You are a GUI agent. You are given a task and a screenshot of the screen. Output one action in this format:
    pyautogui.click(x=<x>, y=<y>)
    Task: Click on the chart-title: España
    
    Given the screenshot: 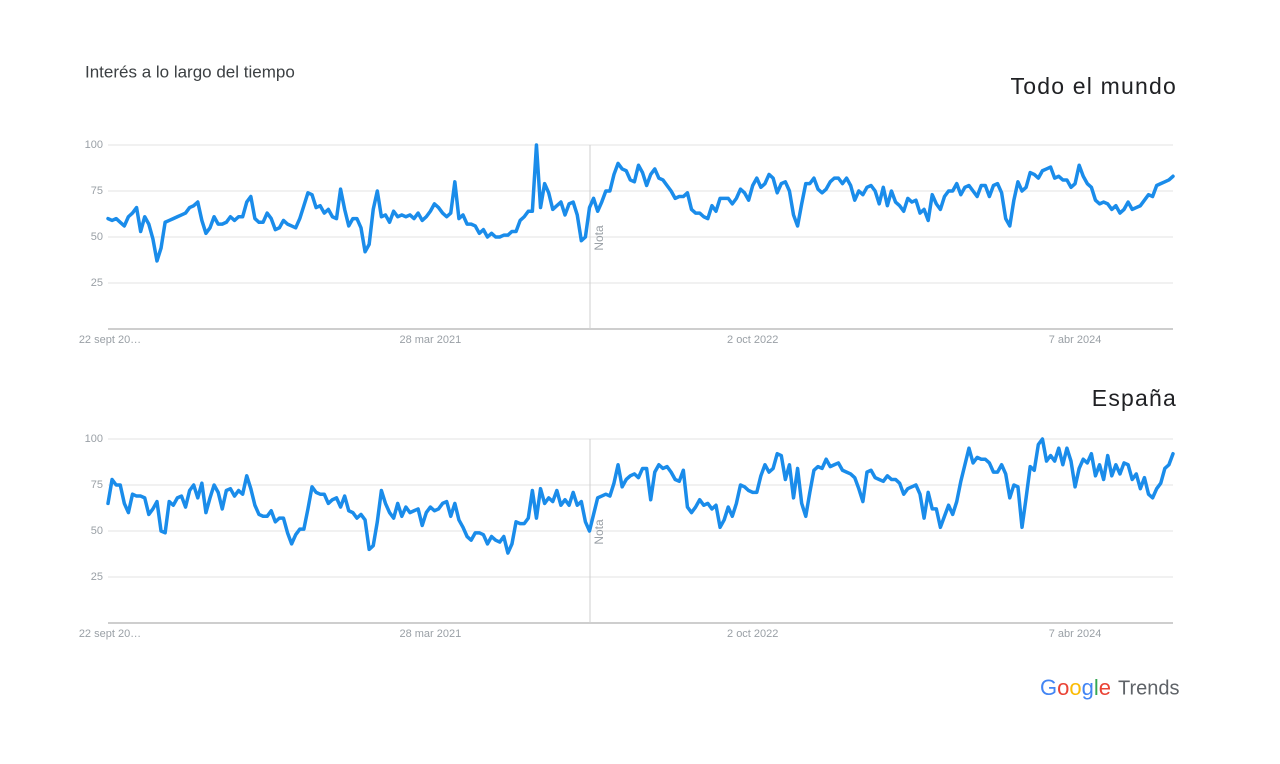 What is the action you would take?
    pyautogui.click(x=1134, y=398)
    